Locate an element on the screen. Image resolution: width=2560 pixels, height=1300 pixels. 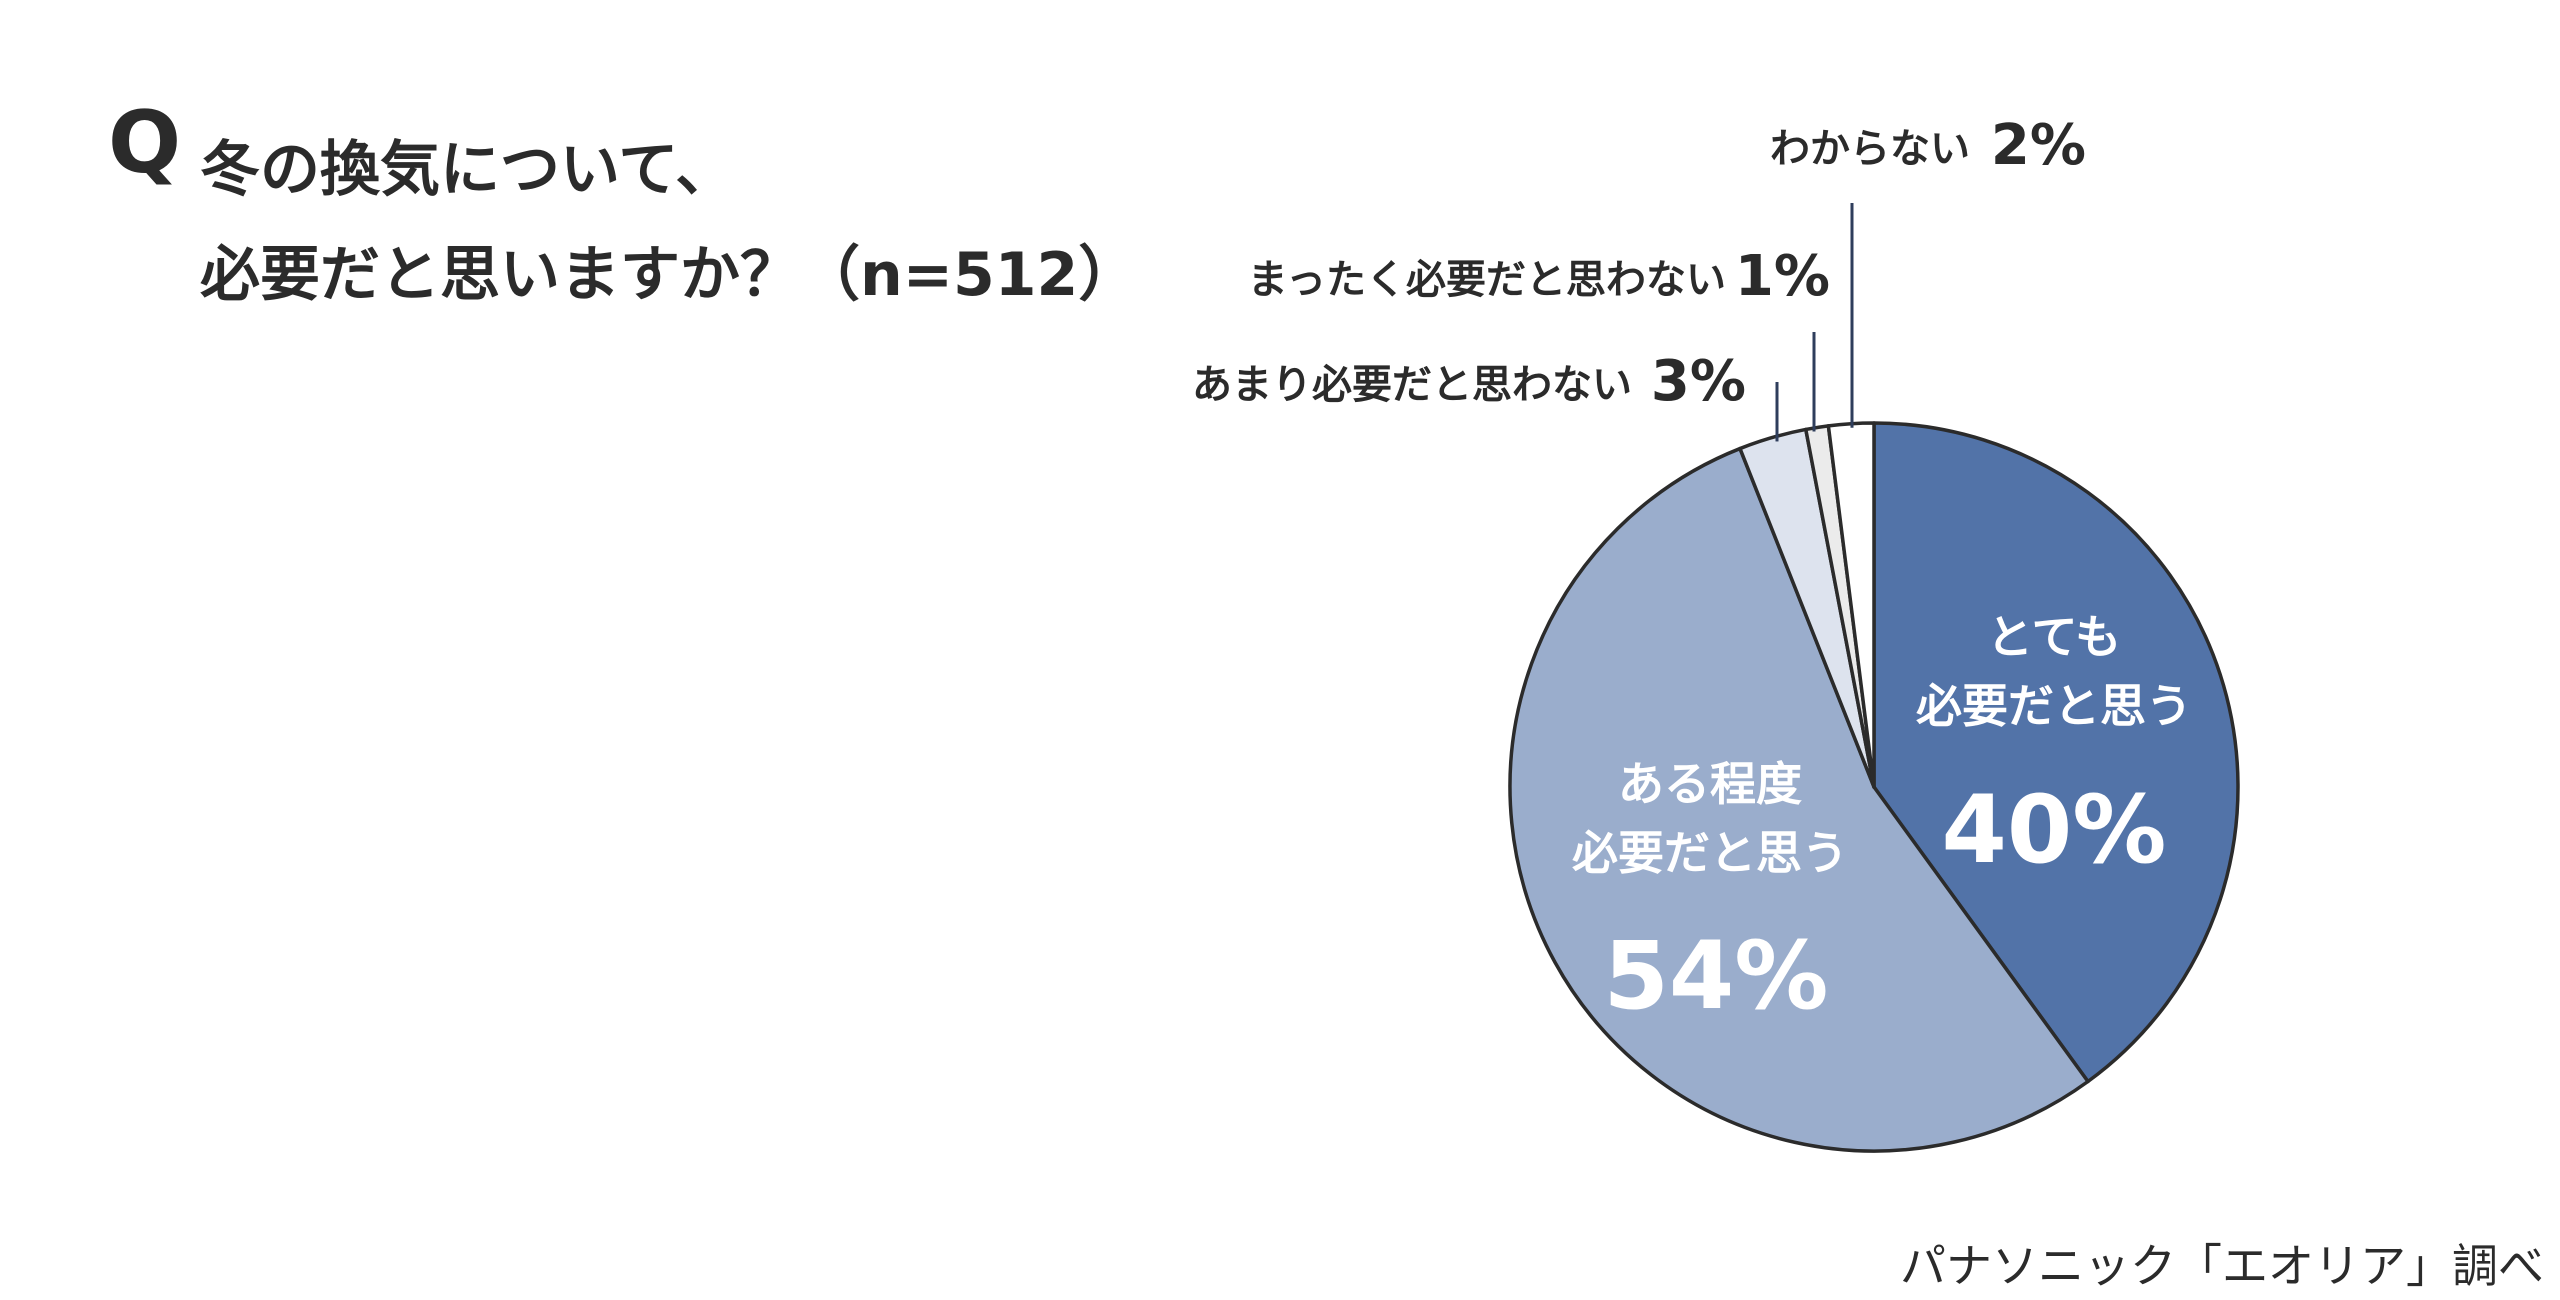
slice-value-somewhat-necessary: 54% is located at coordinates (1716, 976).